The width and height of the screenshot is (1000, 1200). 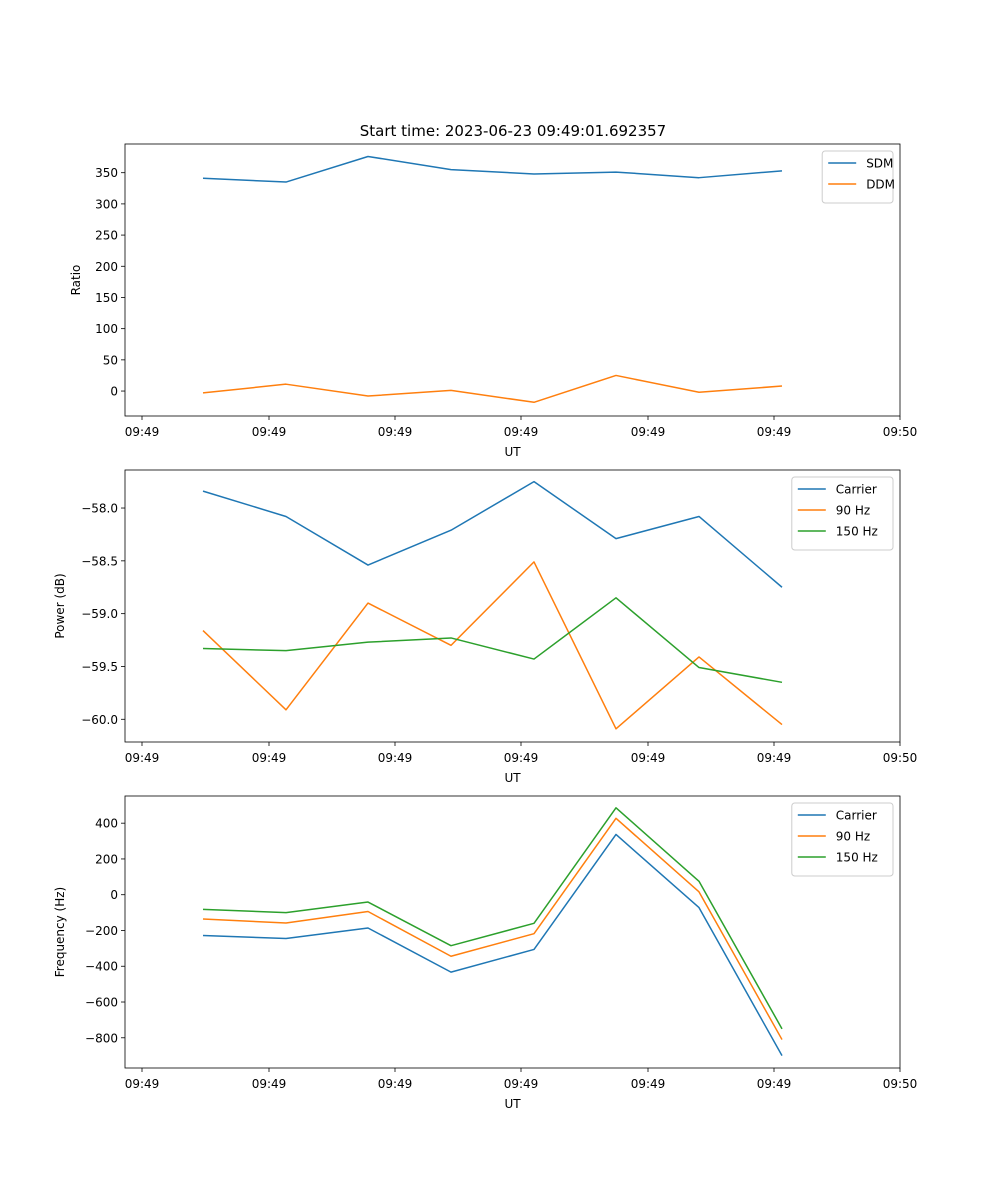 I want to click on legend: SDM DDM, so click(x=858, y=177).